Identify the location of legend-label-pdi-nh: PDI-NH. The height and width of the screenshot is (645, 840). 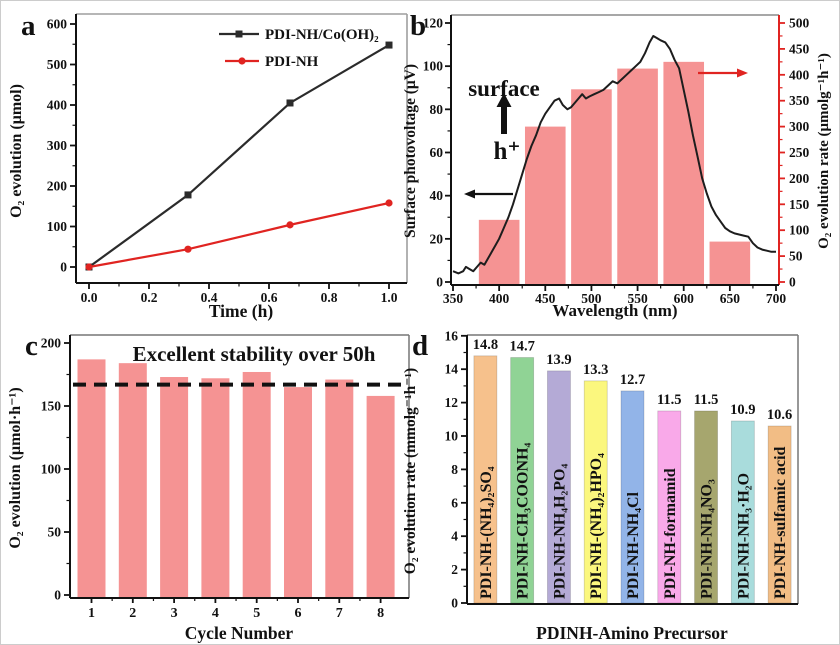
(292, 62).